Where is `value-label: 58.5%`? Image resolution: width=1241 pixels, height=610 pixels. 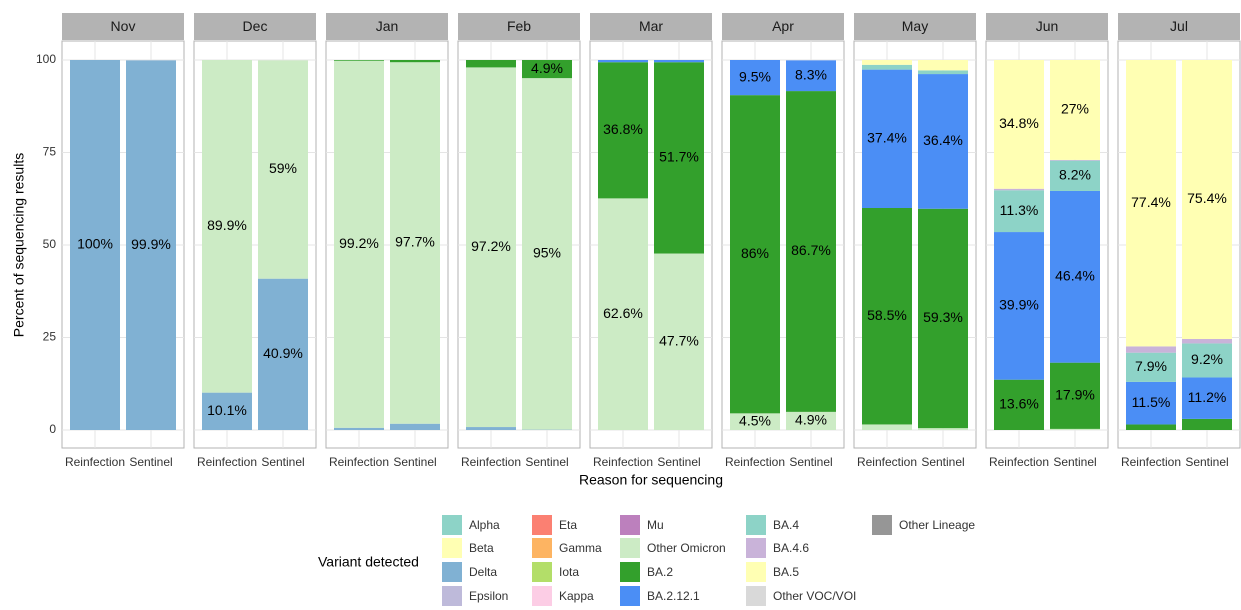
value-label: 58.5% is located at coordinates (887, 315).